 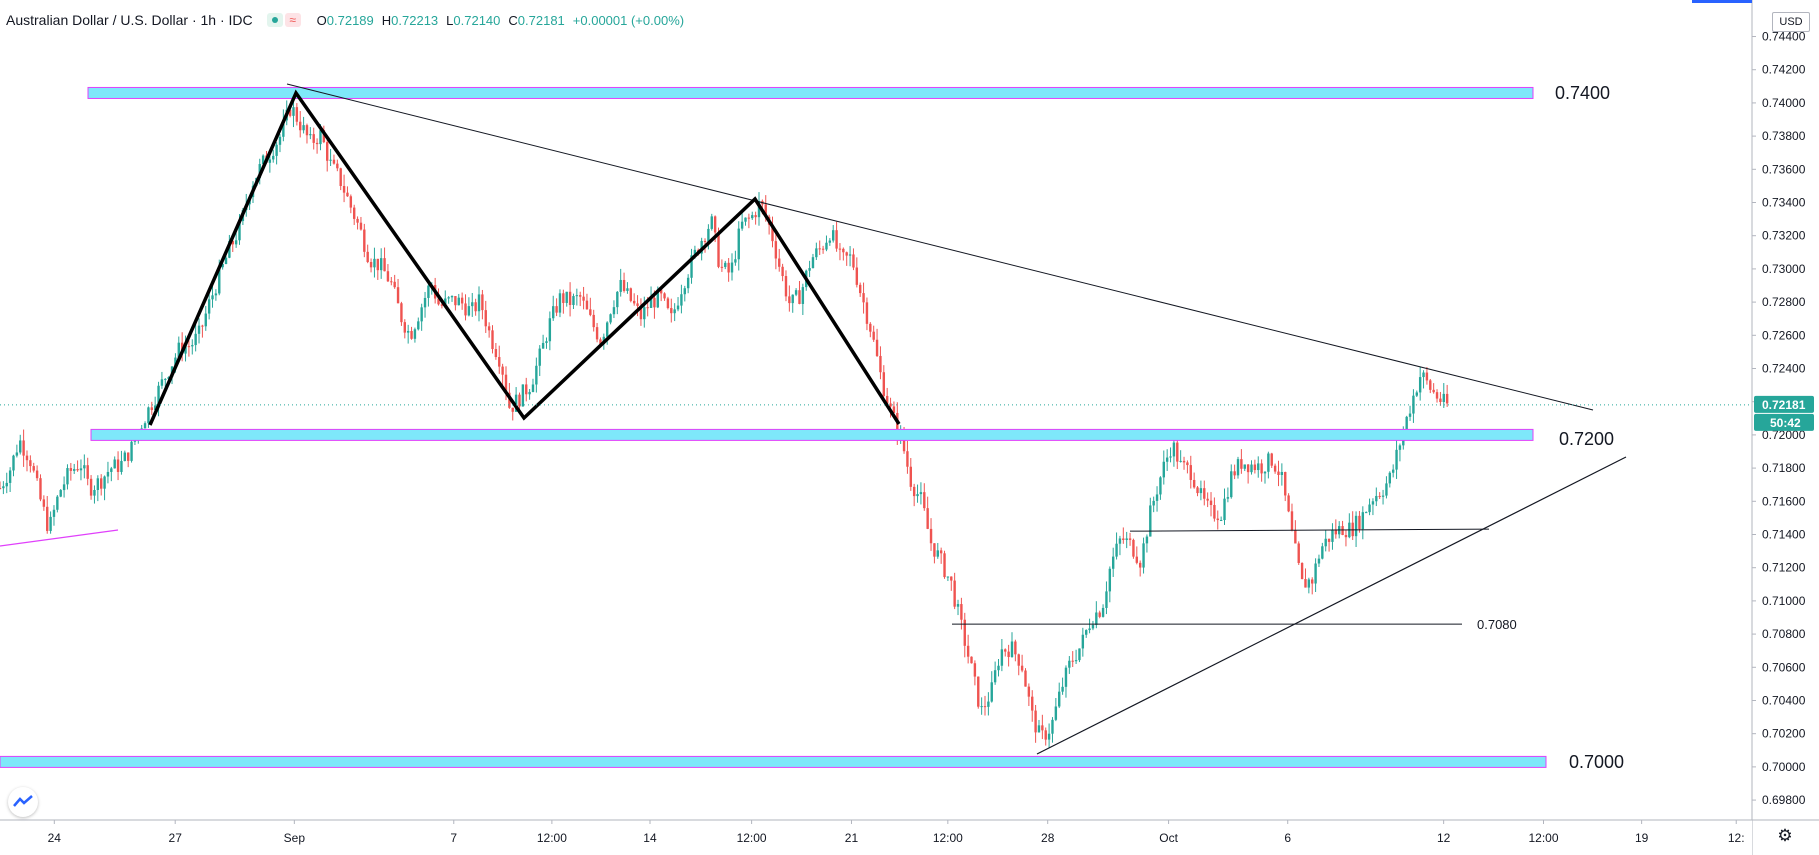 I want to click on current-price-tag, so click(x=1784, y=404).